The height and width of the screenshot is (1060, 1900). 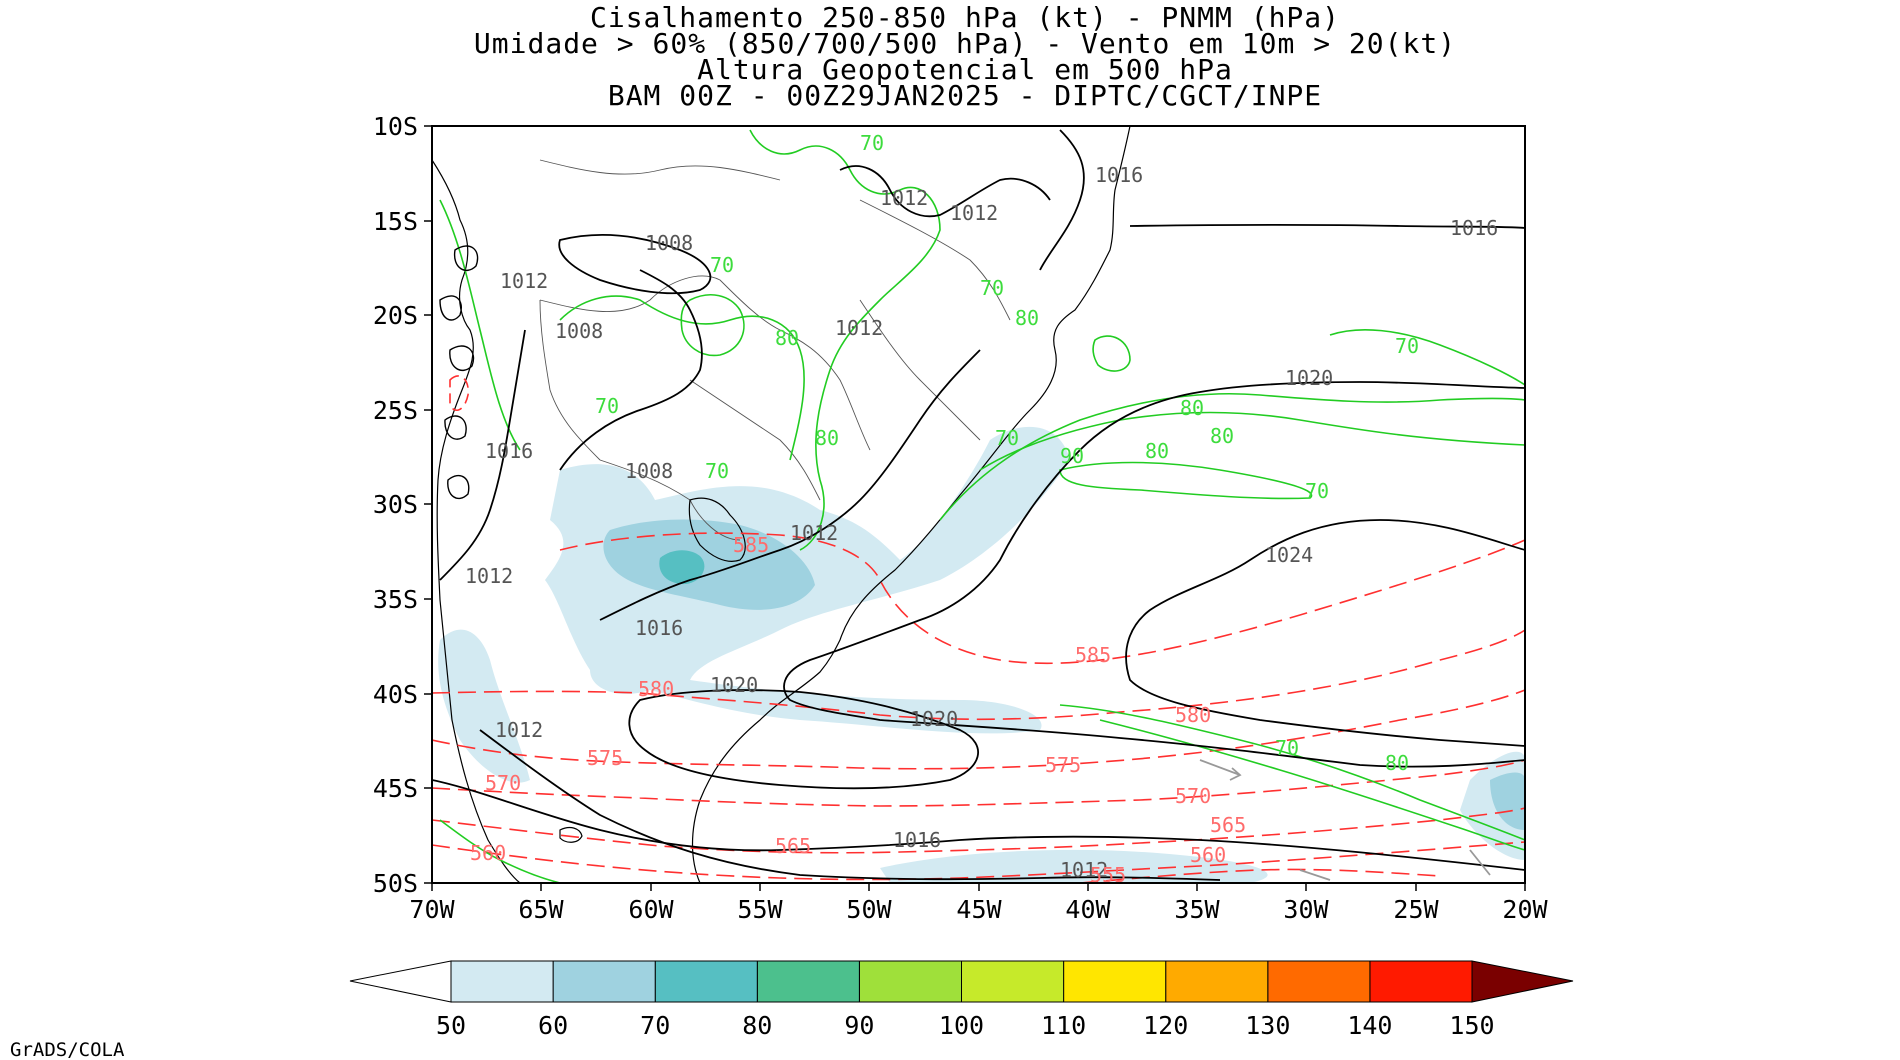 I want to click on mslp-label-4: 1012, so click(x=974, y=213).